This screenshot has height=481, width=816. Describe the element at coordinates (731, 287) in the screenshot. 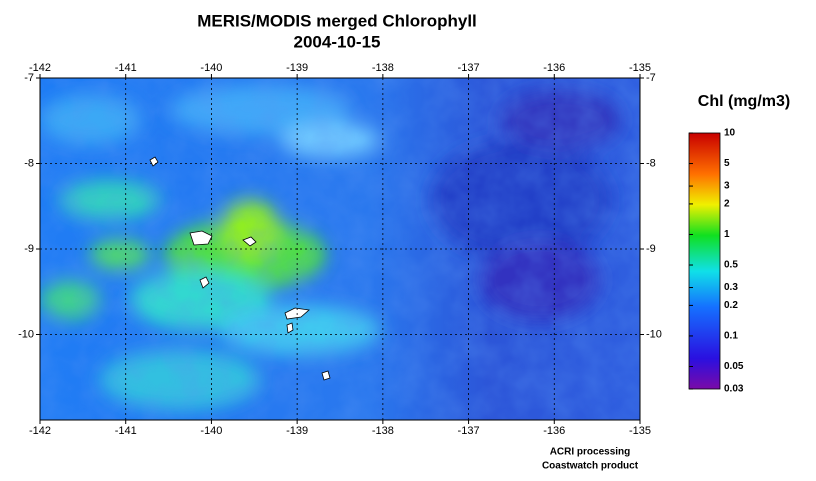

I see `colorbar-label: 0.3` at that location.